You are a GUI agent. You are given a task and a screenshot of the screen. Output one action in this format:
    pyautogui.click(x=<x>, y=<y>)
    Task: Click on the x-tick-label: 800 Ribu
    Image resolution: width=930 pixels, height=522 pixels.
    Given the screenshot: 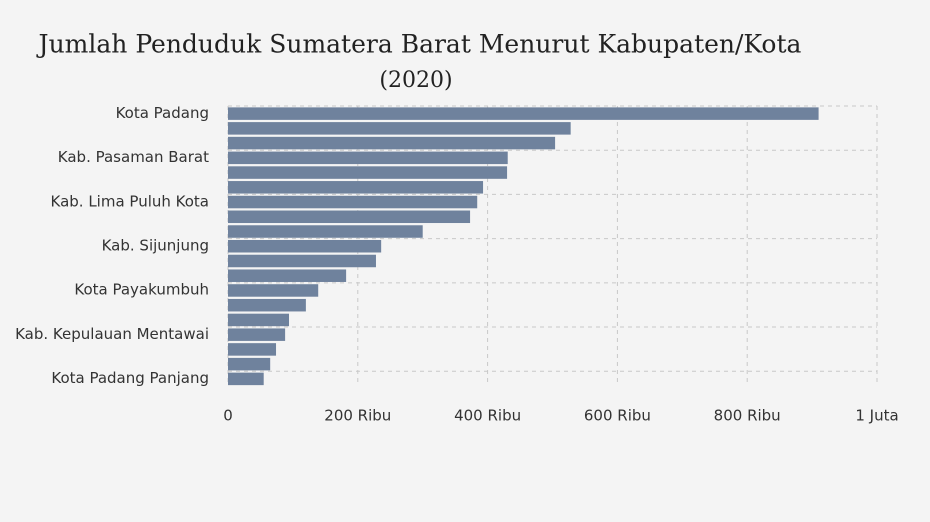 What is the action you would take?
    pyautogui.click(x=747, y=416)
    